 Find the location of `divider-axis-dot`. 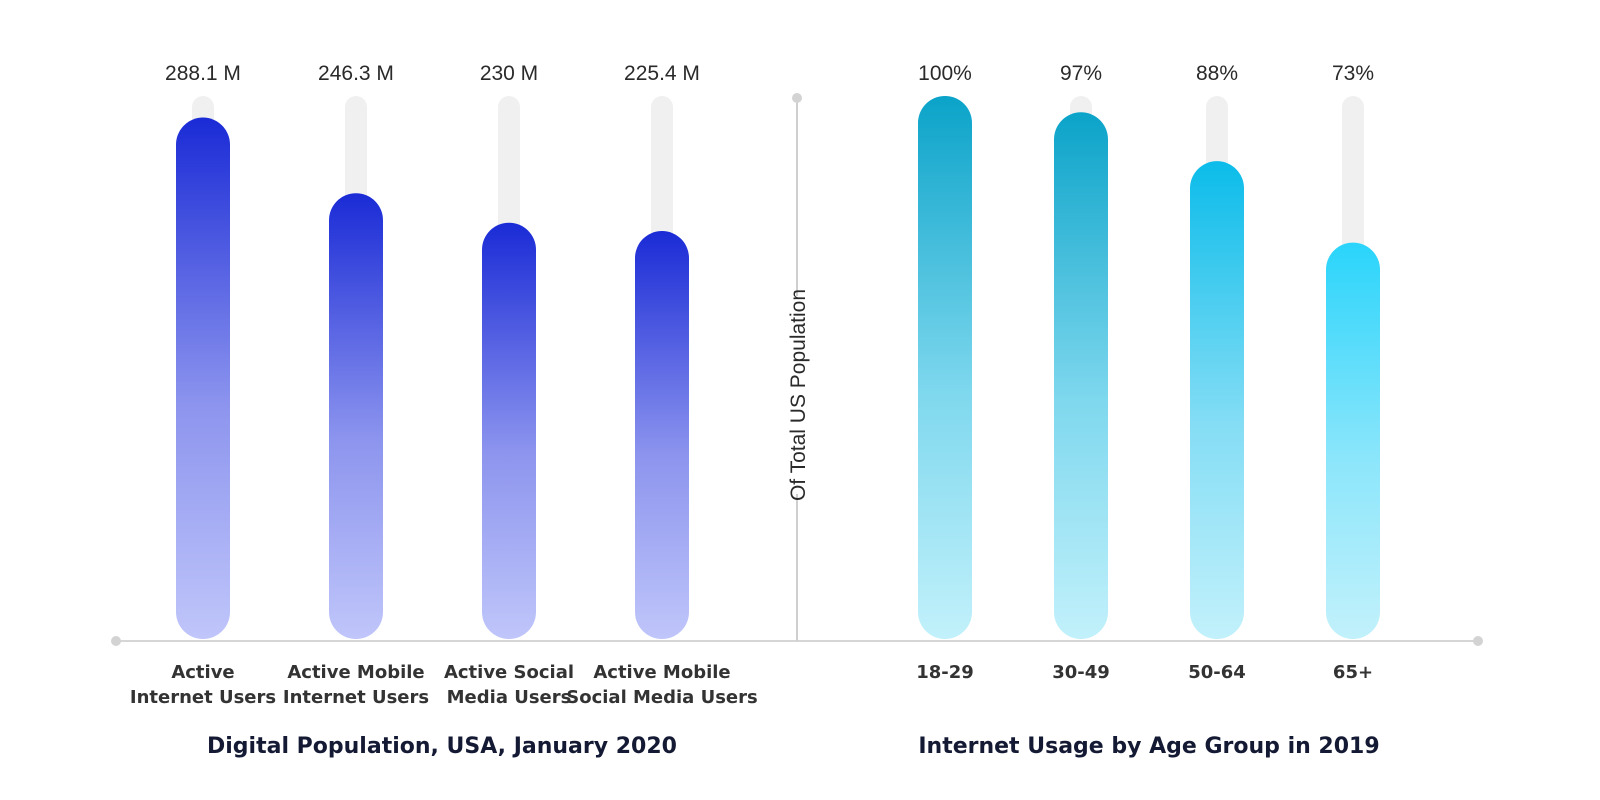

divider-axis-dot is located at coordinates (797, 98).